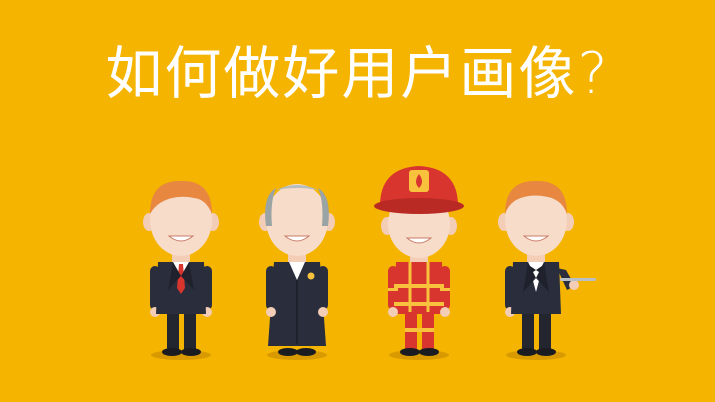 The image size is (715, 402). What do you see at coordinates (357, 74) in the screenshot?
I see `page-title: 如何做好用户画像?` at bounding box center [357, 74].